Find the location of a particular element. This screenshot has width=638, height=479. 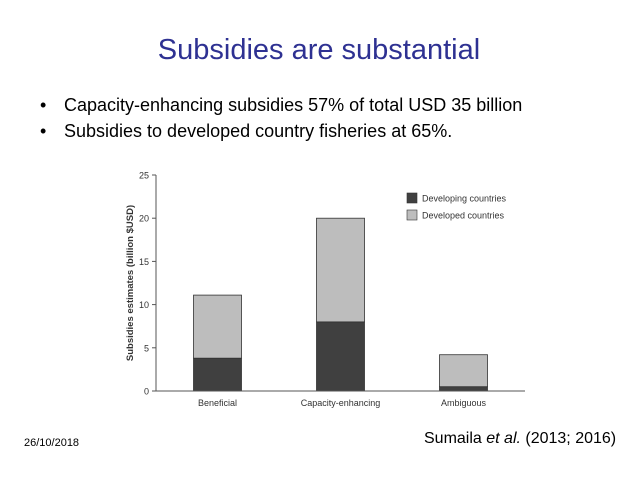

citation-years: (2013; 2016) is located at coordinates (568, 438).